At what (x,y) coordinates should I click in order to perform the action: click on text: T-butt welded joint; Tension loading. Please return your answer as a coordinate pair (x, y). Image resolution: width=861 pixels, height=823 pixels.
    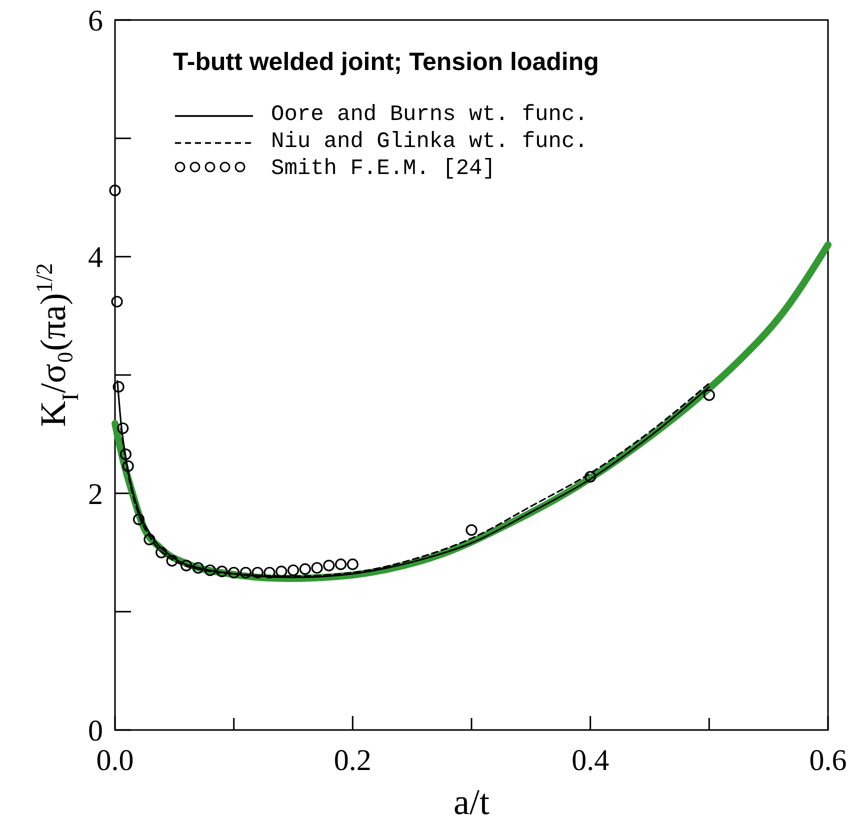
    Looking at the image, I should click on (386, 62).